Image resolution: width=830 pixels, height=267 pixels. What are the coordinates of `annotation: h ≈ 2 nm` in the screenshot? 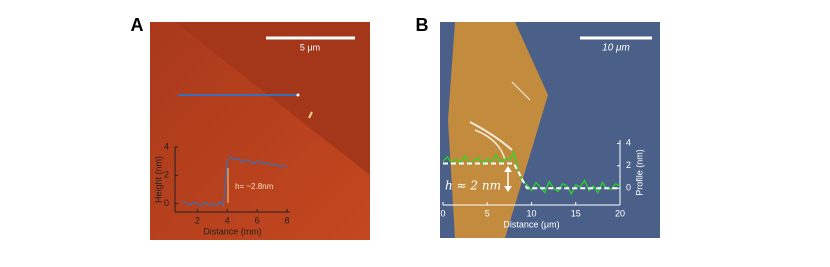 It's located at (473, 186).